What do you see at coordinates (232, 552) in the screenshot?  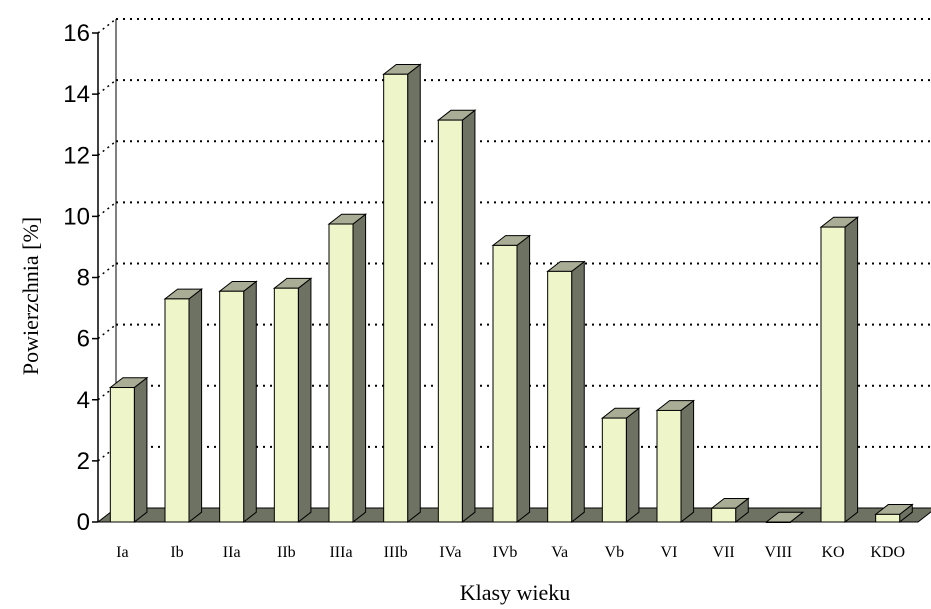 I see `x-tick-label: IIa` at bounding box center [232, 552].